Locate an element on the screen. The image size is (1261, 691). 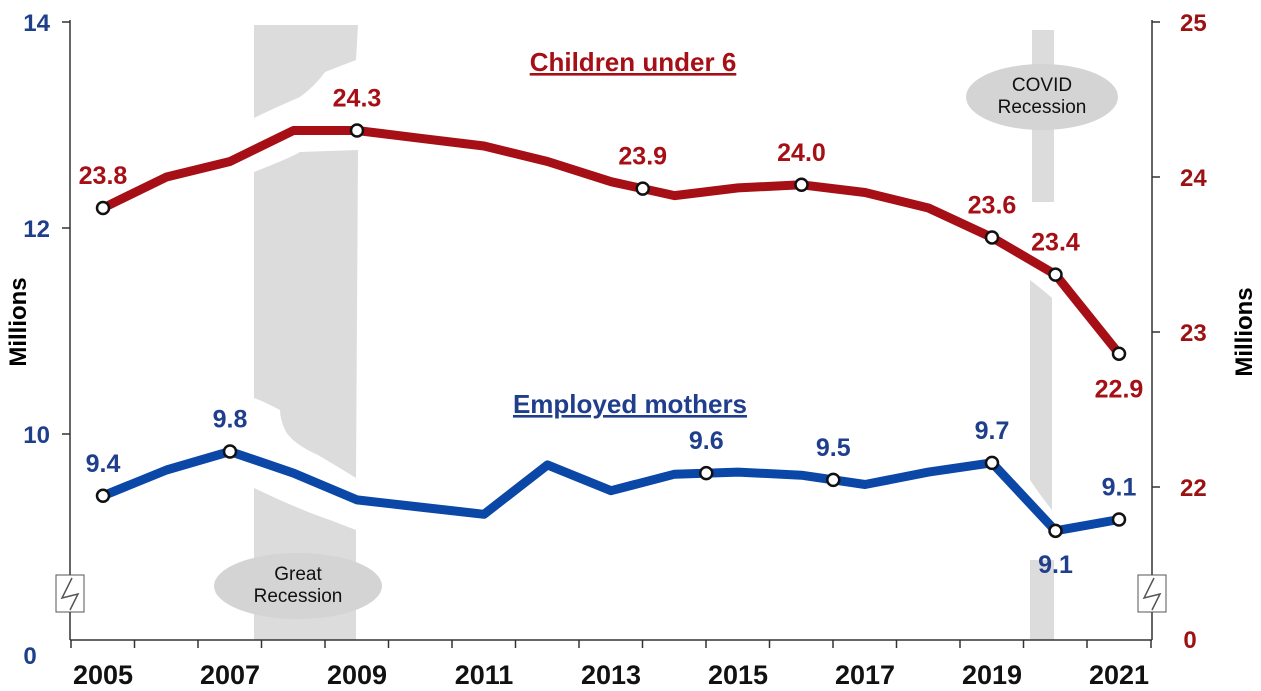
left-tick-labels: 14 12 10 0 is located at coordinates (36, 340).